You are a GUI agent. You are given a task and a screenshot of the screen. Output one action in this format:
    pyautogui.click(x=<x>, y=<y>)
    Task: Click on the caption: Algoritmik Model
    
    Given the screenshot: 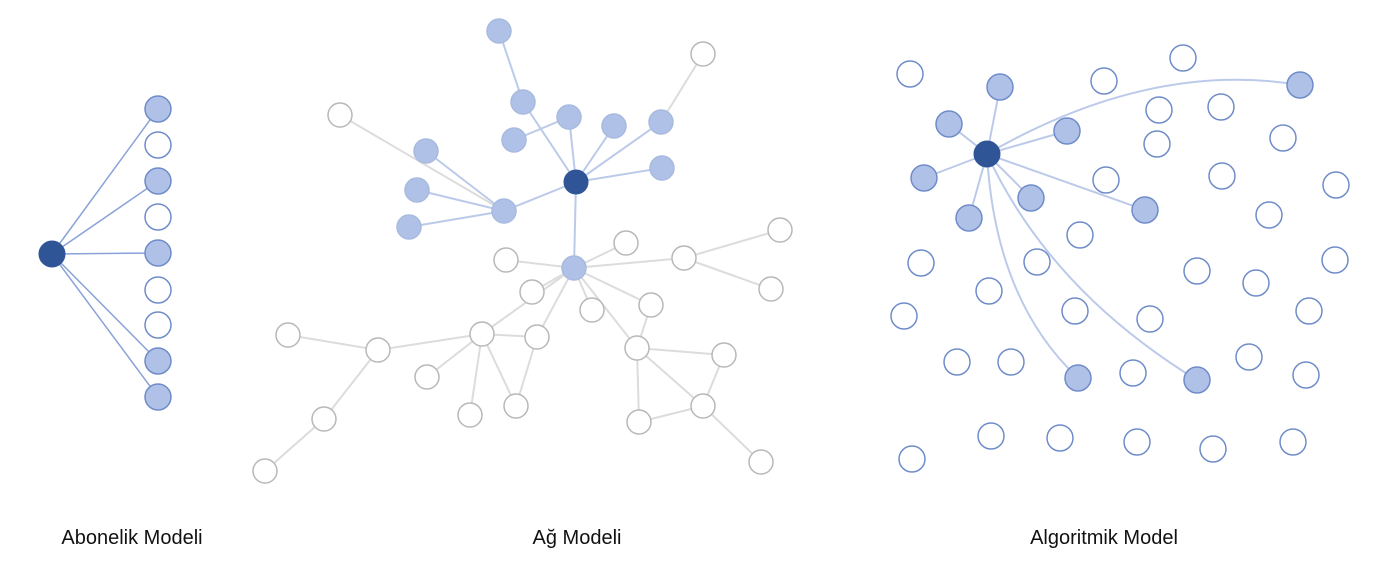 What is the action you would take?
    pyautogui.click(x=1104, y=538)
    